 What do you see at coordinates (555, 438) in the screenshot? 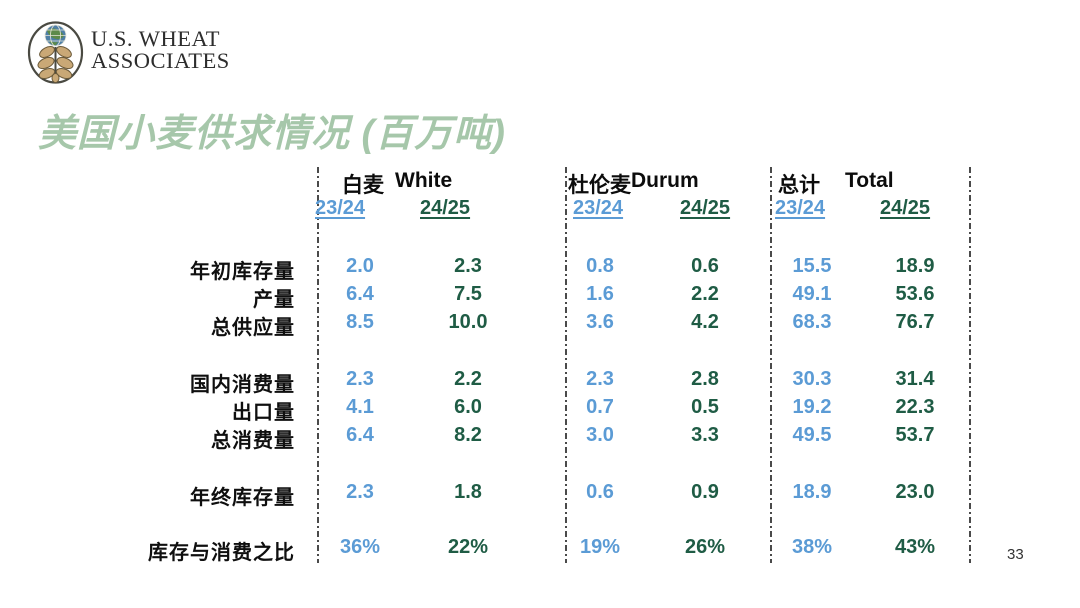
I see `table-row: 总消费量 6.4 8.2 3.0 3.3 49.5 53.7` at bounding box center [555, 438].